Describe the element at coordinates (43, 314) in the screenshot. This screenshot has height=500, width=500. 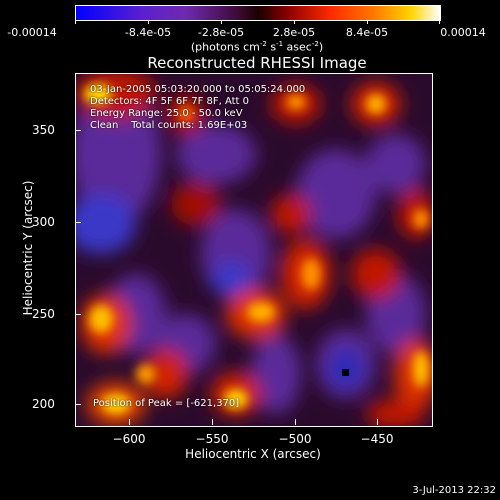
I see `y-tick-label: 250` at that location.